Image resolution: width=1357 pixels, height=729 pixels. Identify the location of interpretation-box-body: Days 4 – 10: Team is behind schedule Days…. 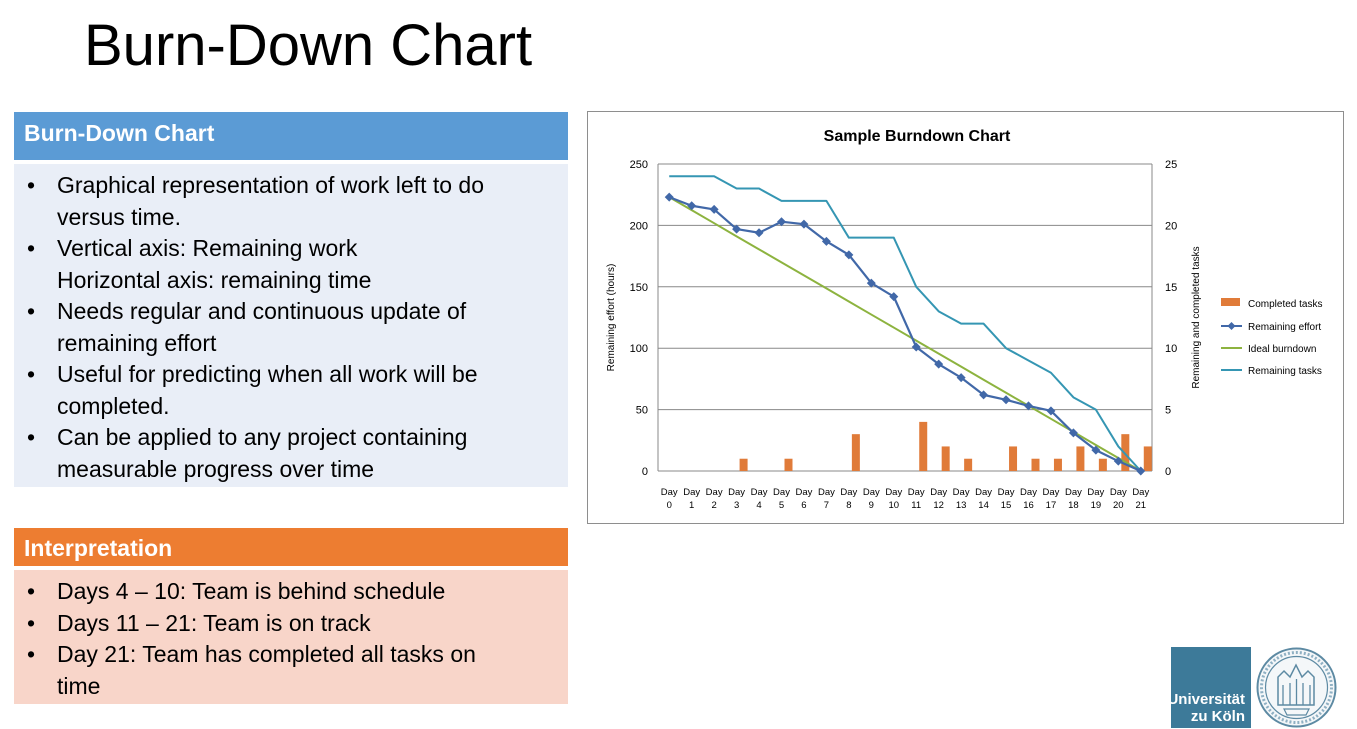
(291, 637).